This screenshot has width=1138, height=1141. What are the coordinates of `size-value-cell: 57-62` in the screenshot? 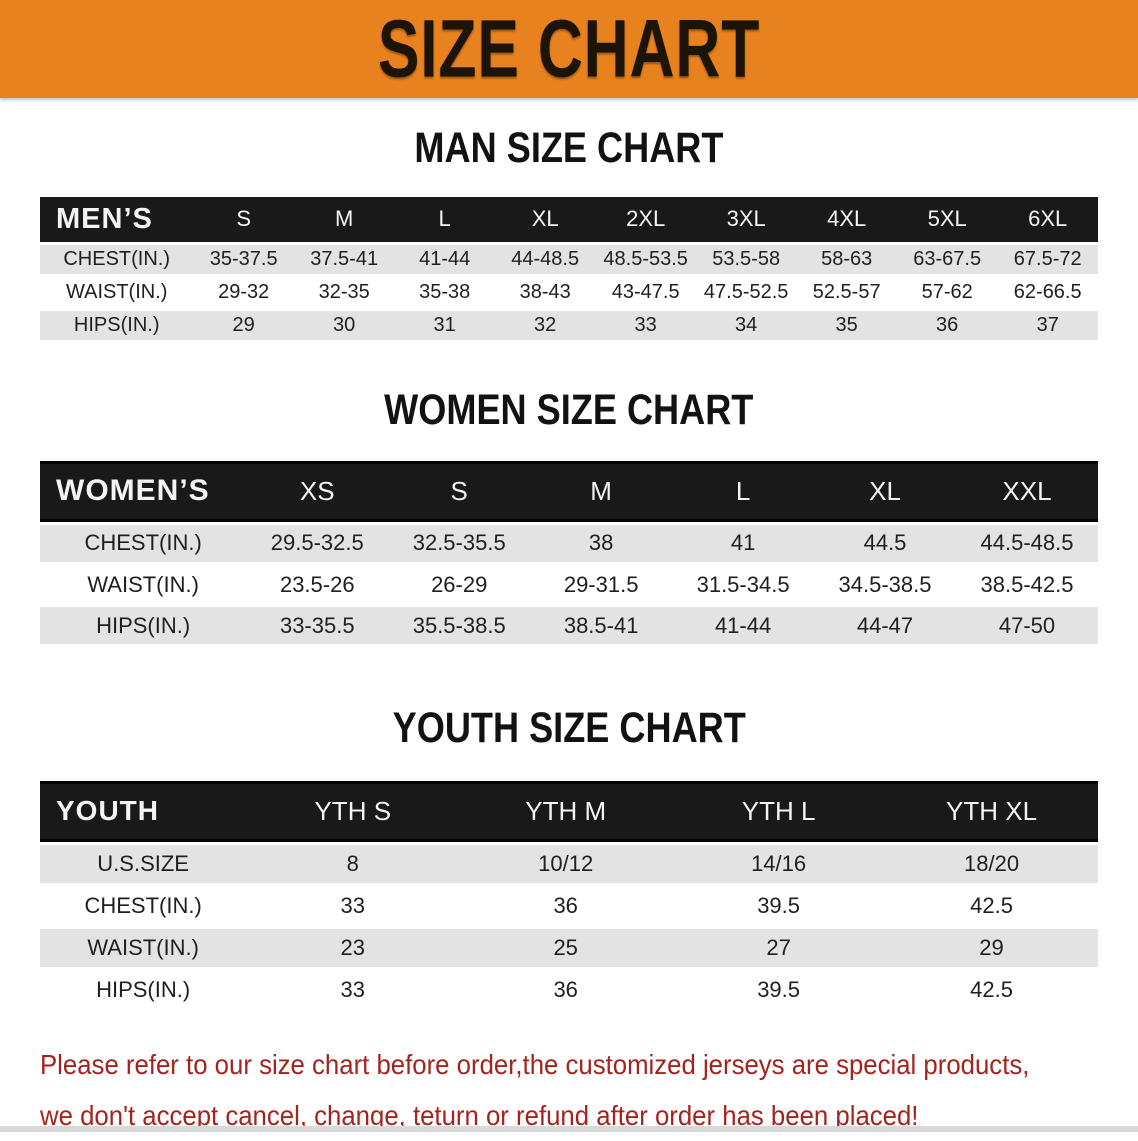 It's located at (947, 293).